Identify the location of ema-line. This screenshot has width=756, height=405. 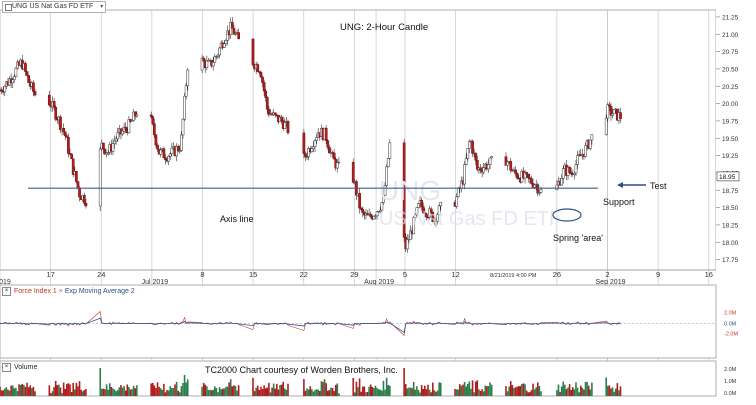
(310, 325).